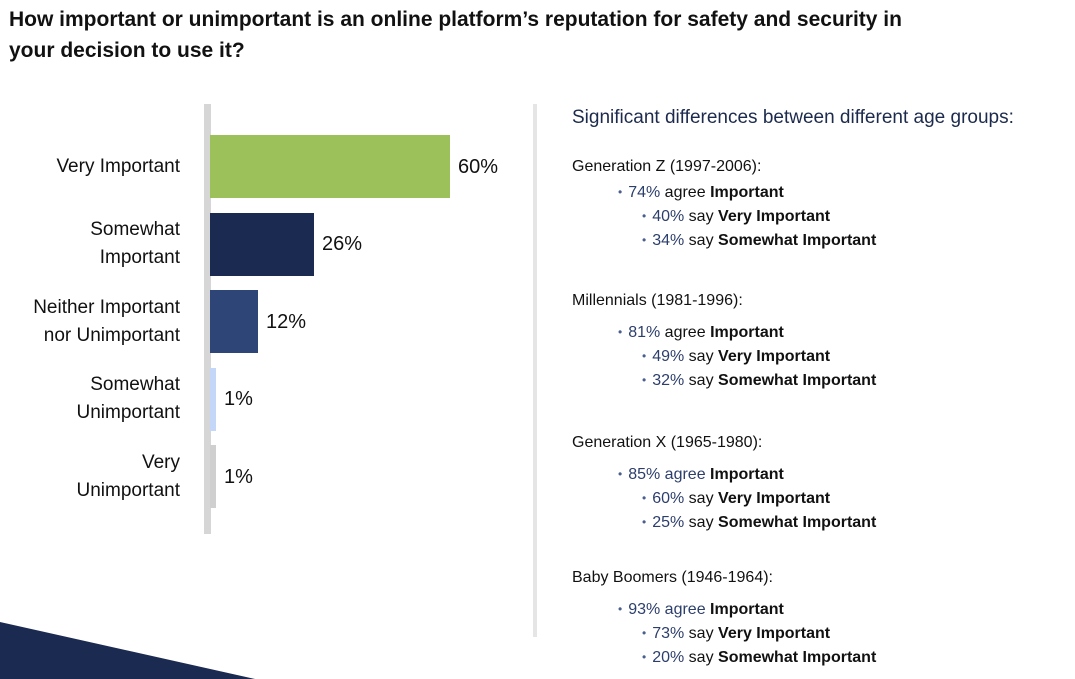 The image size is (1075, 679). I want to click on sub-bullet: • 34% say Somewhat Important, so click(759, 241).